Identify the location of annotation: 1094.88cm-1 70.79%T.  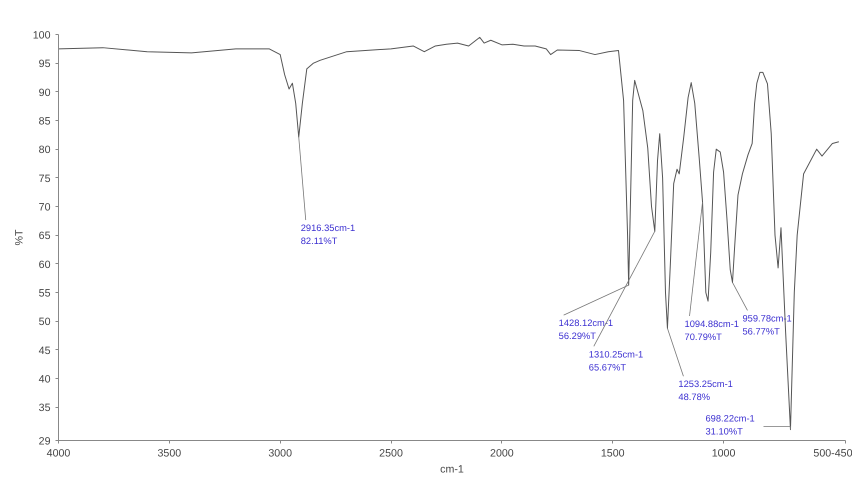
(711, 330).